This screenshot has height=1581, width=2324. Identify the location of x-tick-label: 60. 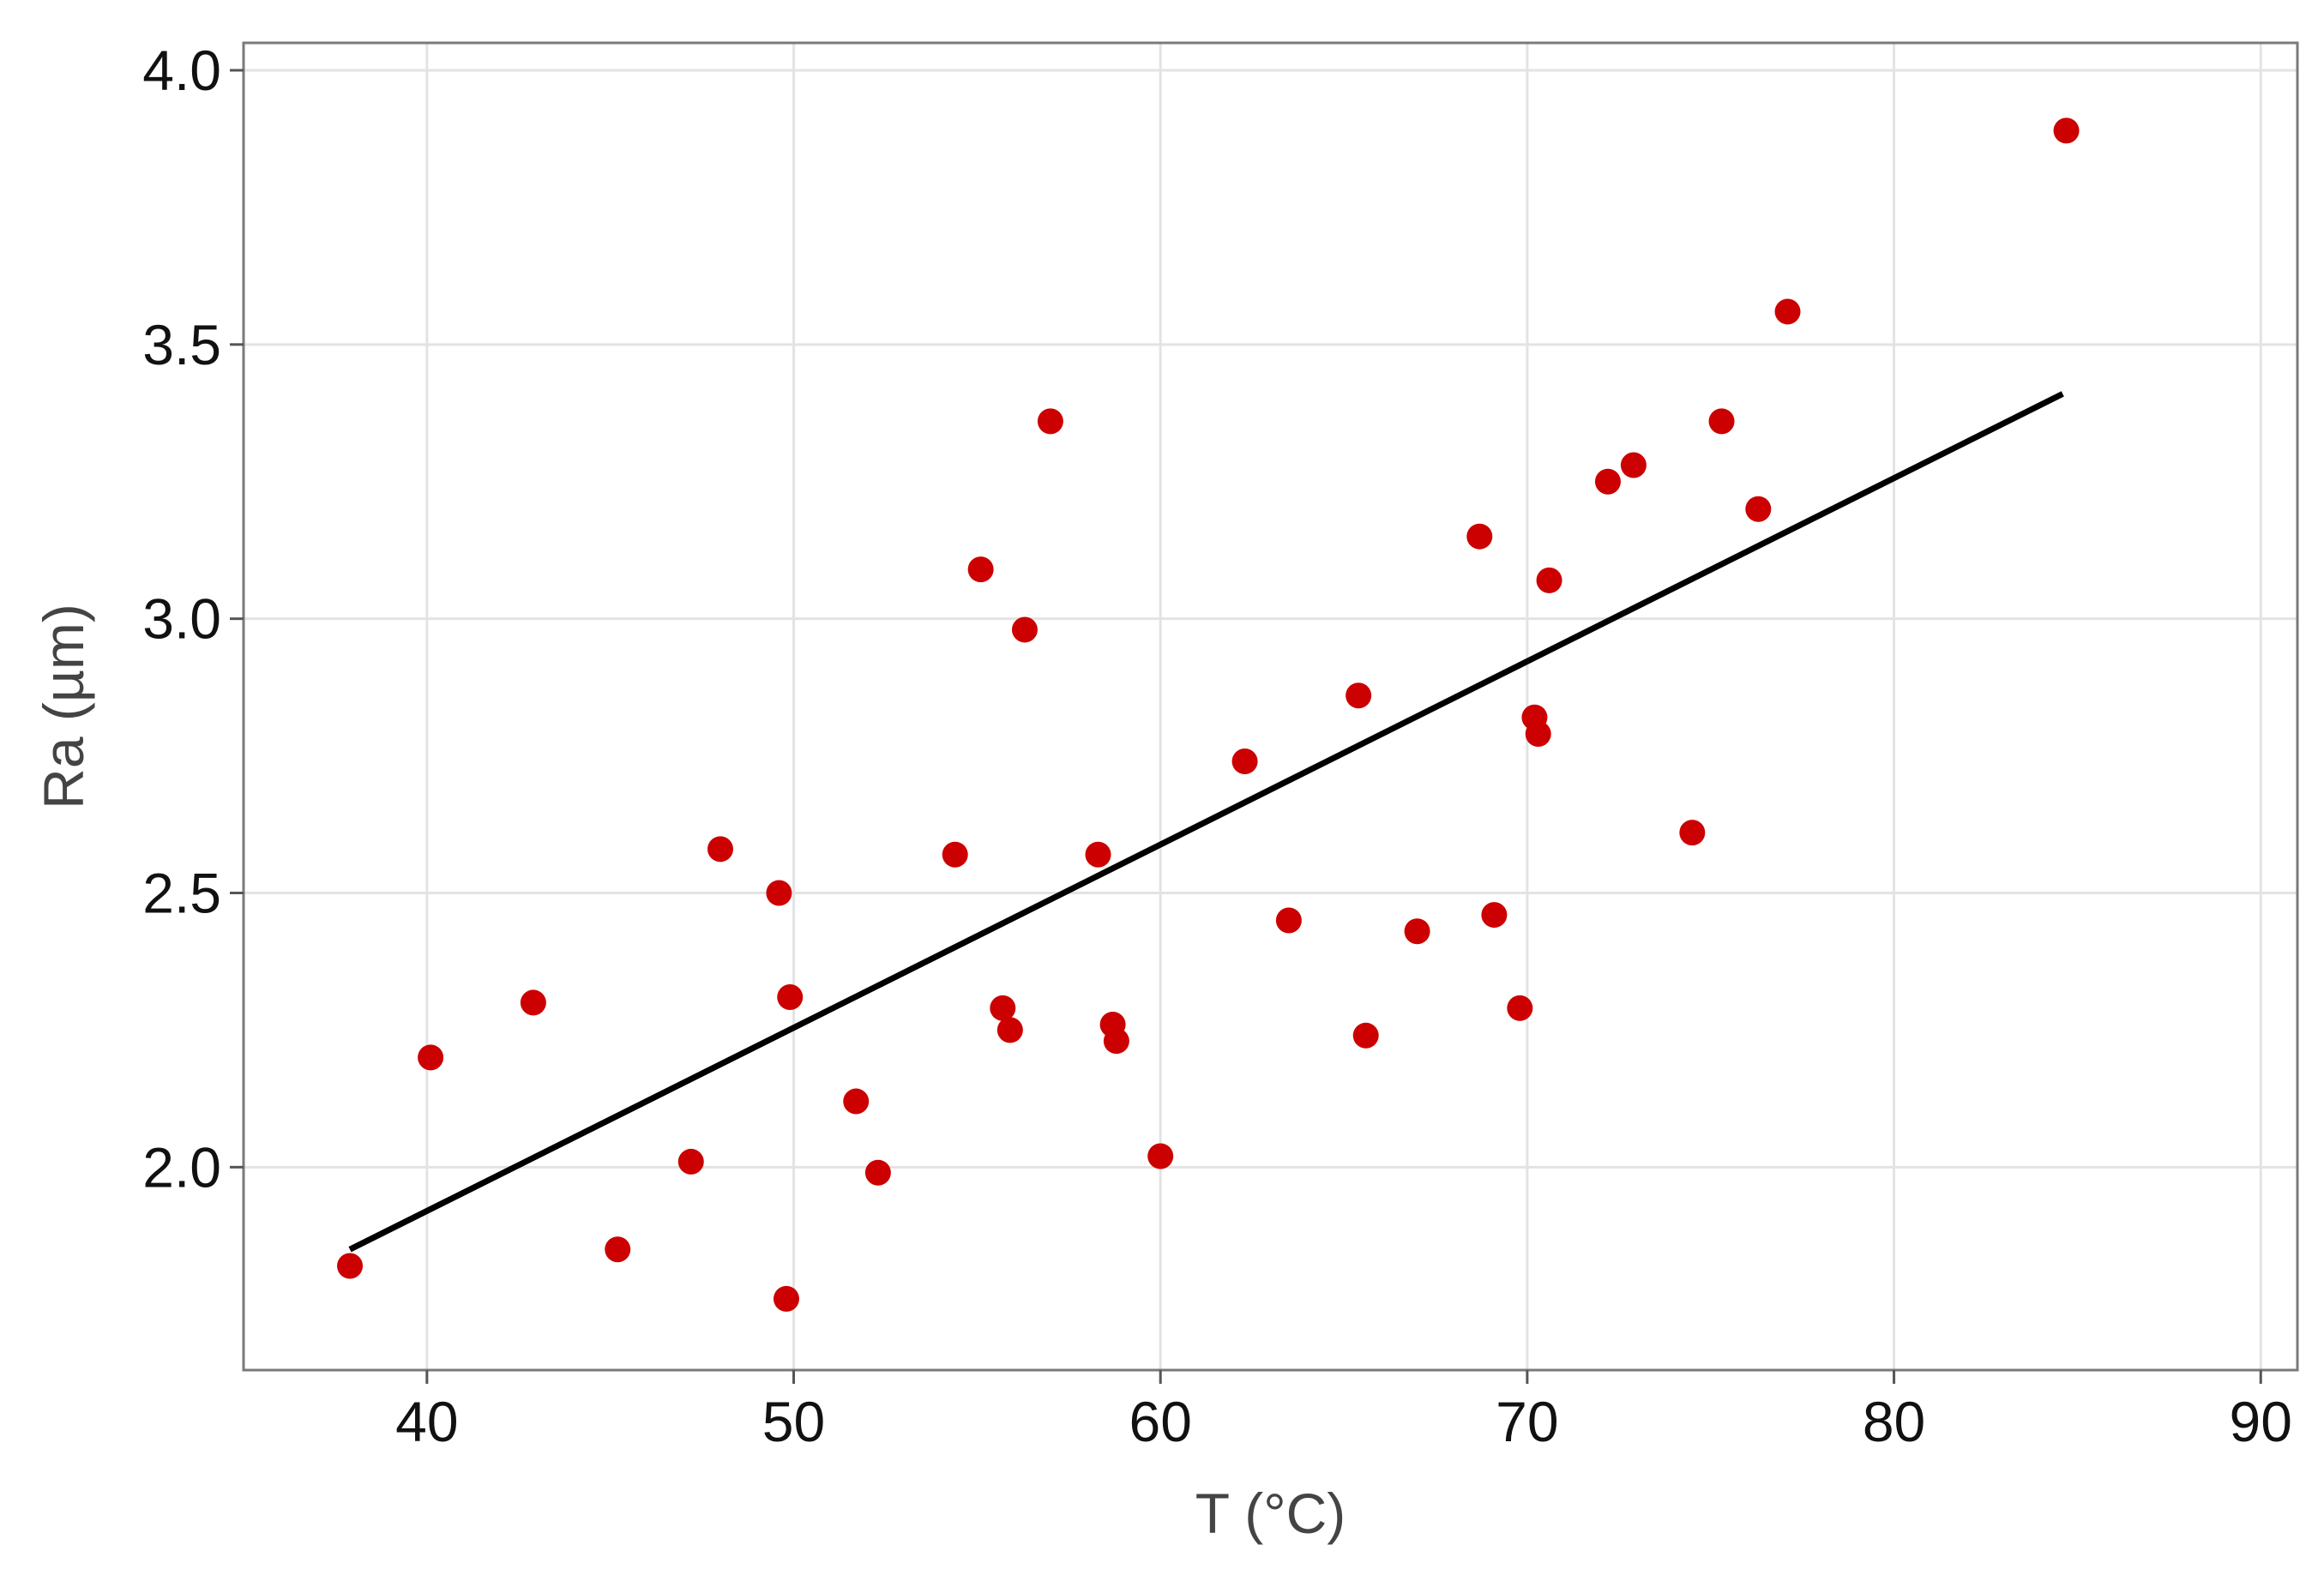
(1160, 1421).